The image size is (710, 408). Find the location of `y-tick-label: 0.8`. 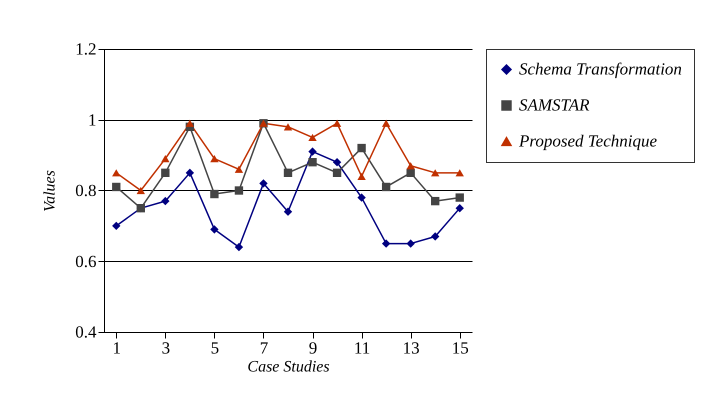

y-tick-label: 0.8 is located at coordinates (85, 190).